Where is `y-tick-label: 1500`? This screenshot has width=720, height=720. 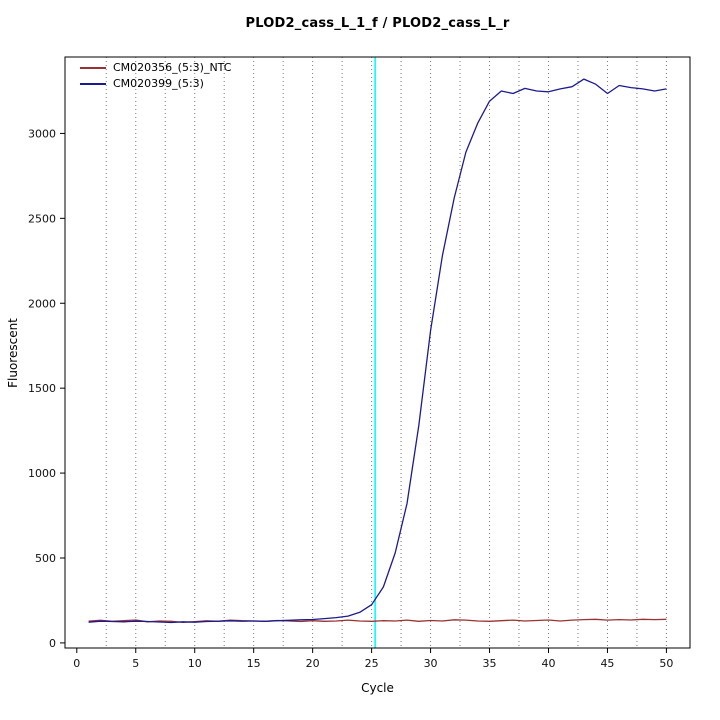 y-tick-label: 1500 is located at coordinates (42, 388).